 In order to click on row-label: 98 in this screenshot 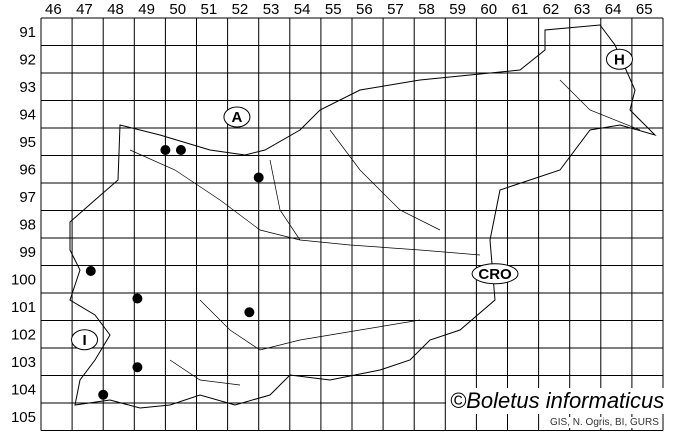, I will do `click(27, 225)`.